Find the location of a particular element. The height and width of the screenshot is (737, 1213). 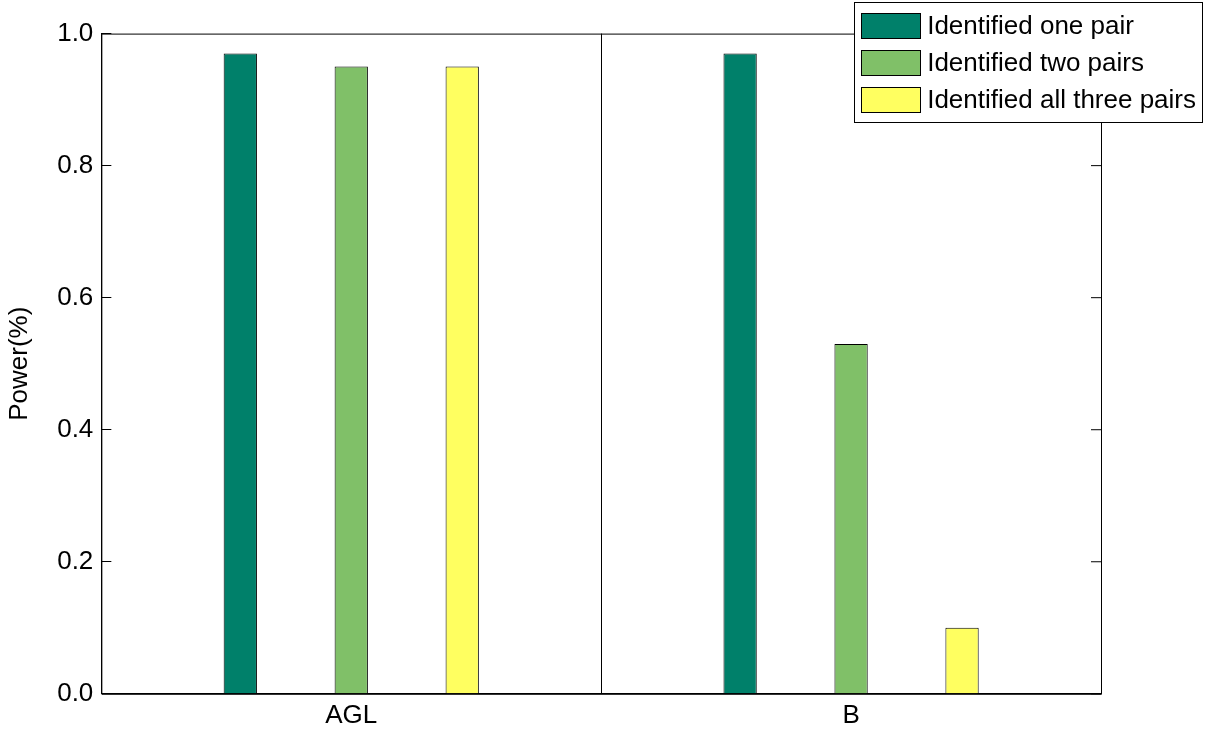

y-tick-label: 0.8 is located at coordinates (75, 163).